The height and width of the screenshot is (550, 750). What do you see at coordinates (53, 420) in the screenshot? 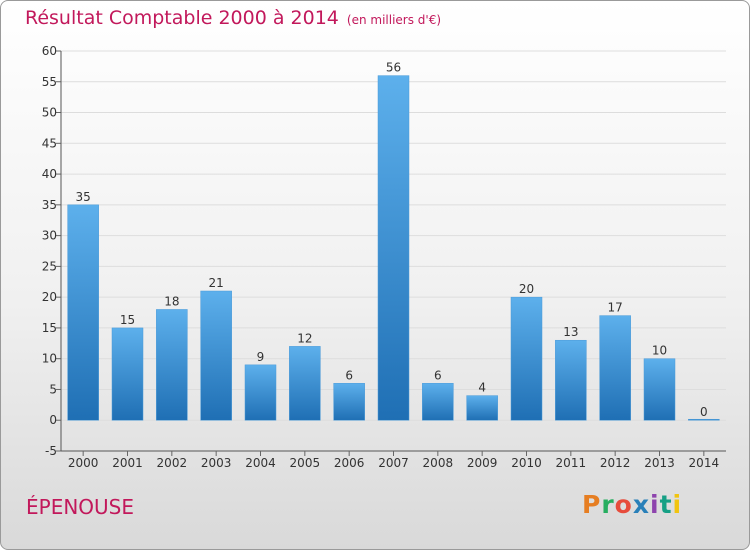
I see `y-tick-label: 0` at bounding box center [53, 420].